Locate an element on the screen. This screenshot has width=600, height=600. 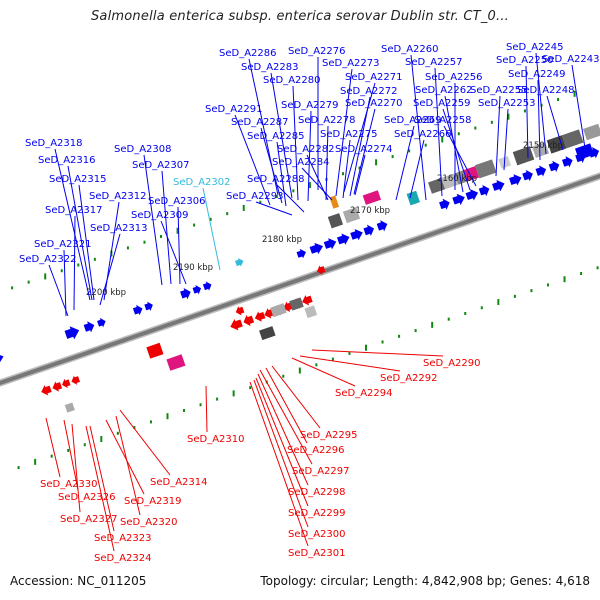
gene-label: SeD_A2285 is located at coordinates (276, 136).